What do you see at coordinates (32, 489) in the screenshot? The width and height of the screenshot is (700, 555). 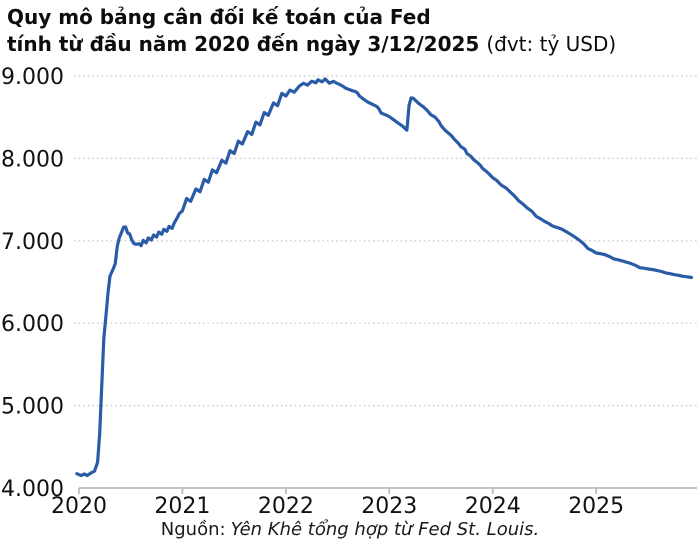 I see `y-tick-label: 4.000` at bounding box center [32, 489].